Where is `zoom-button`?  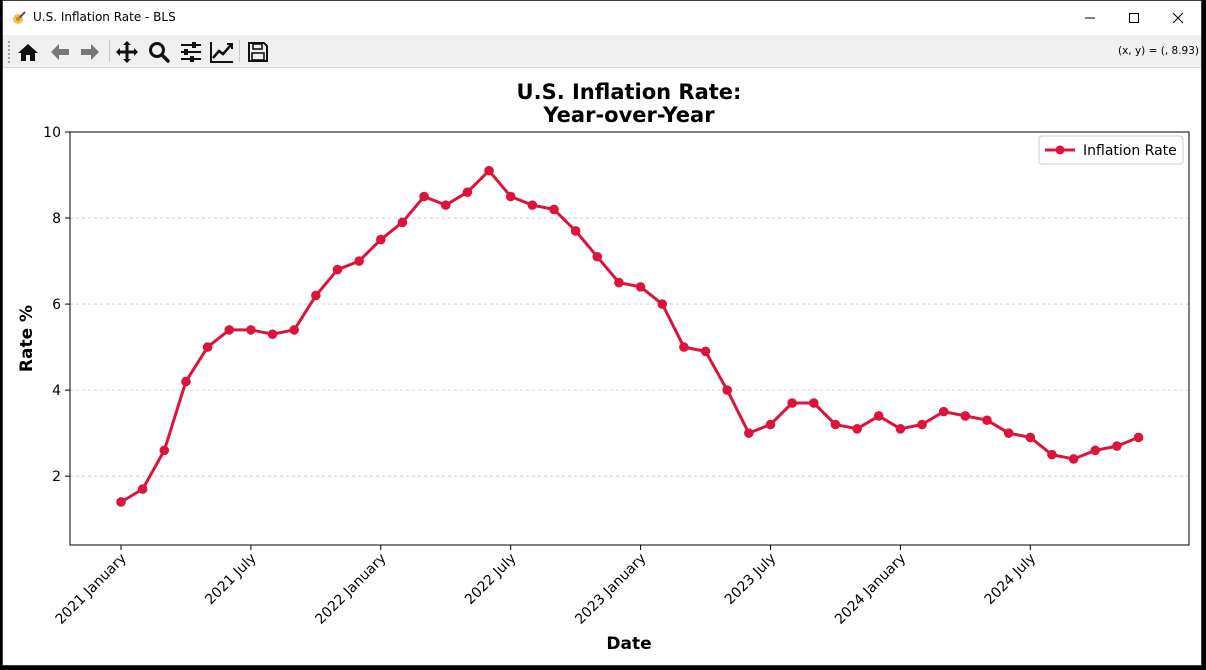 zoom-button is located at coordinates (159, 52).